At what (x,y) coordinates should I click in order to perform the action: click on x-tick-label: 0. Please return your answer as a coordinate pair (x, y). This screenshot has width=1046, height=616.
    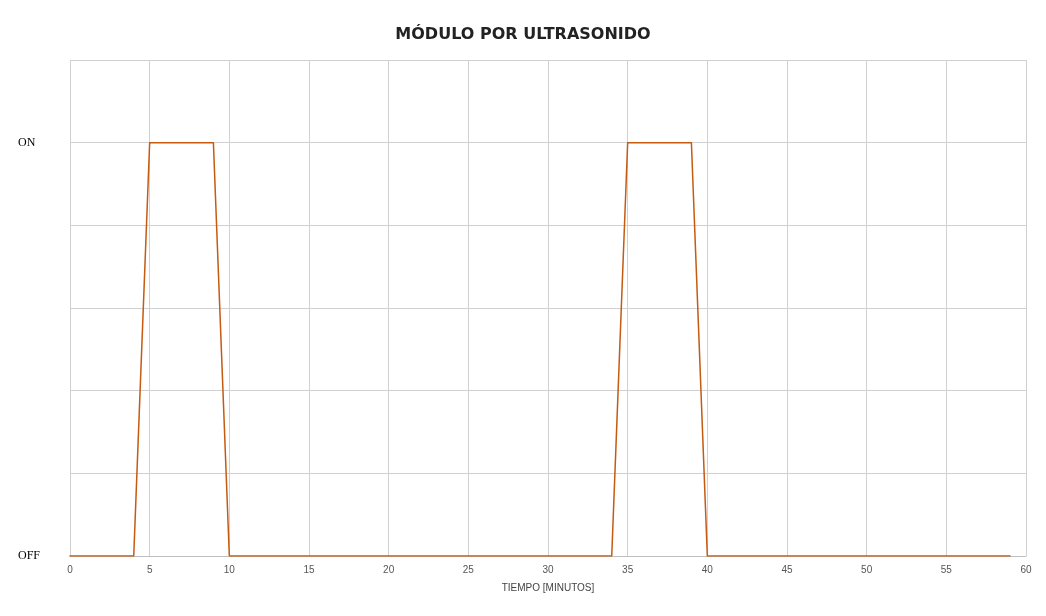
    Looking at the image, I should click on (70, 569).